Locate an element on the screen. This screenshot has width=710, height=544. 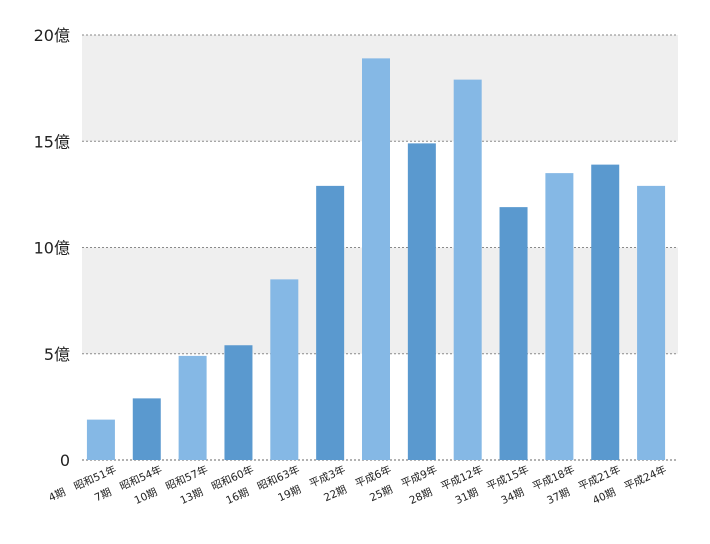
x-tick-label: 31期 平成15年 is located at coordinates (492, 485).